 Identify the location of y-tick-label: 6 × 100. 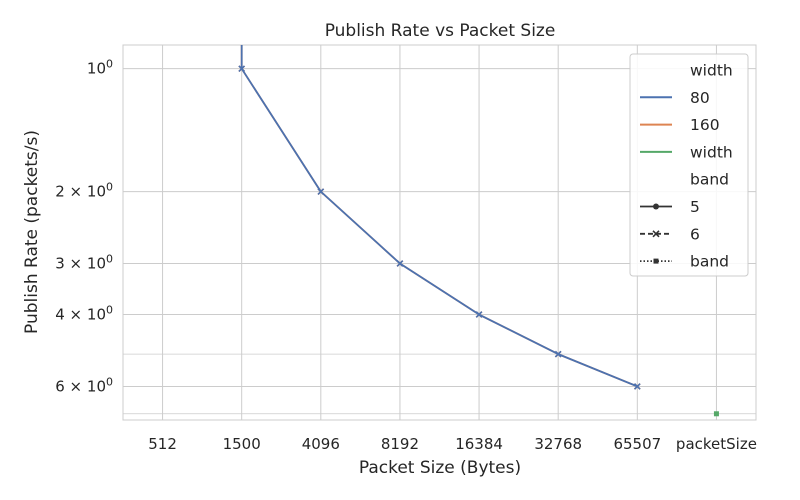
(84, 385).